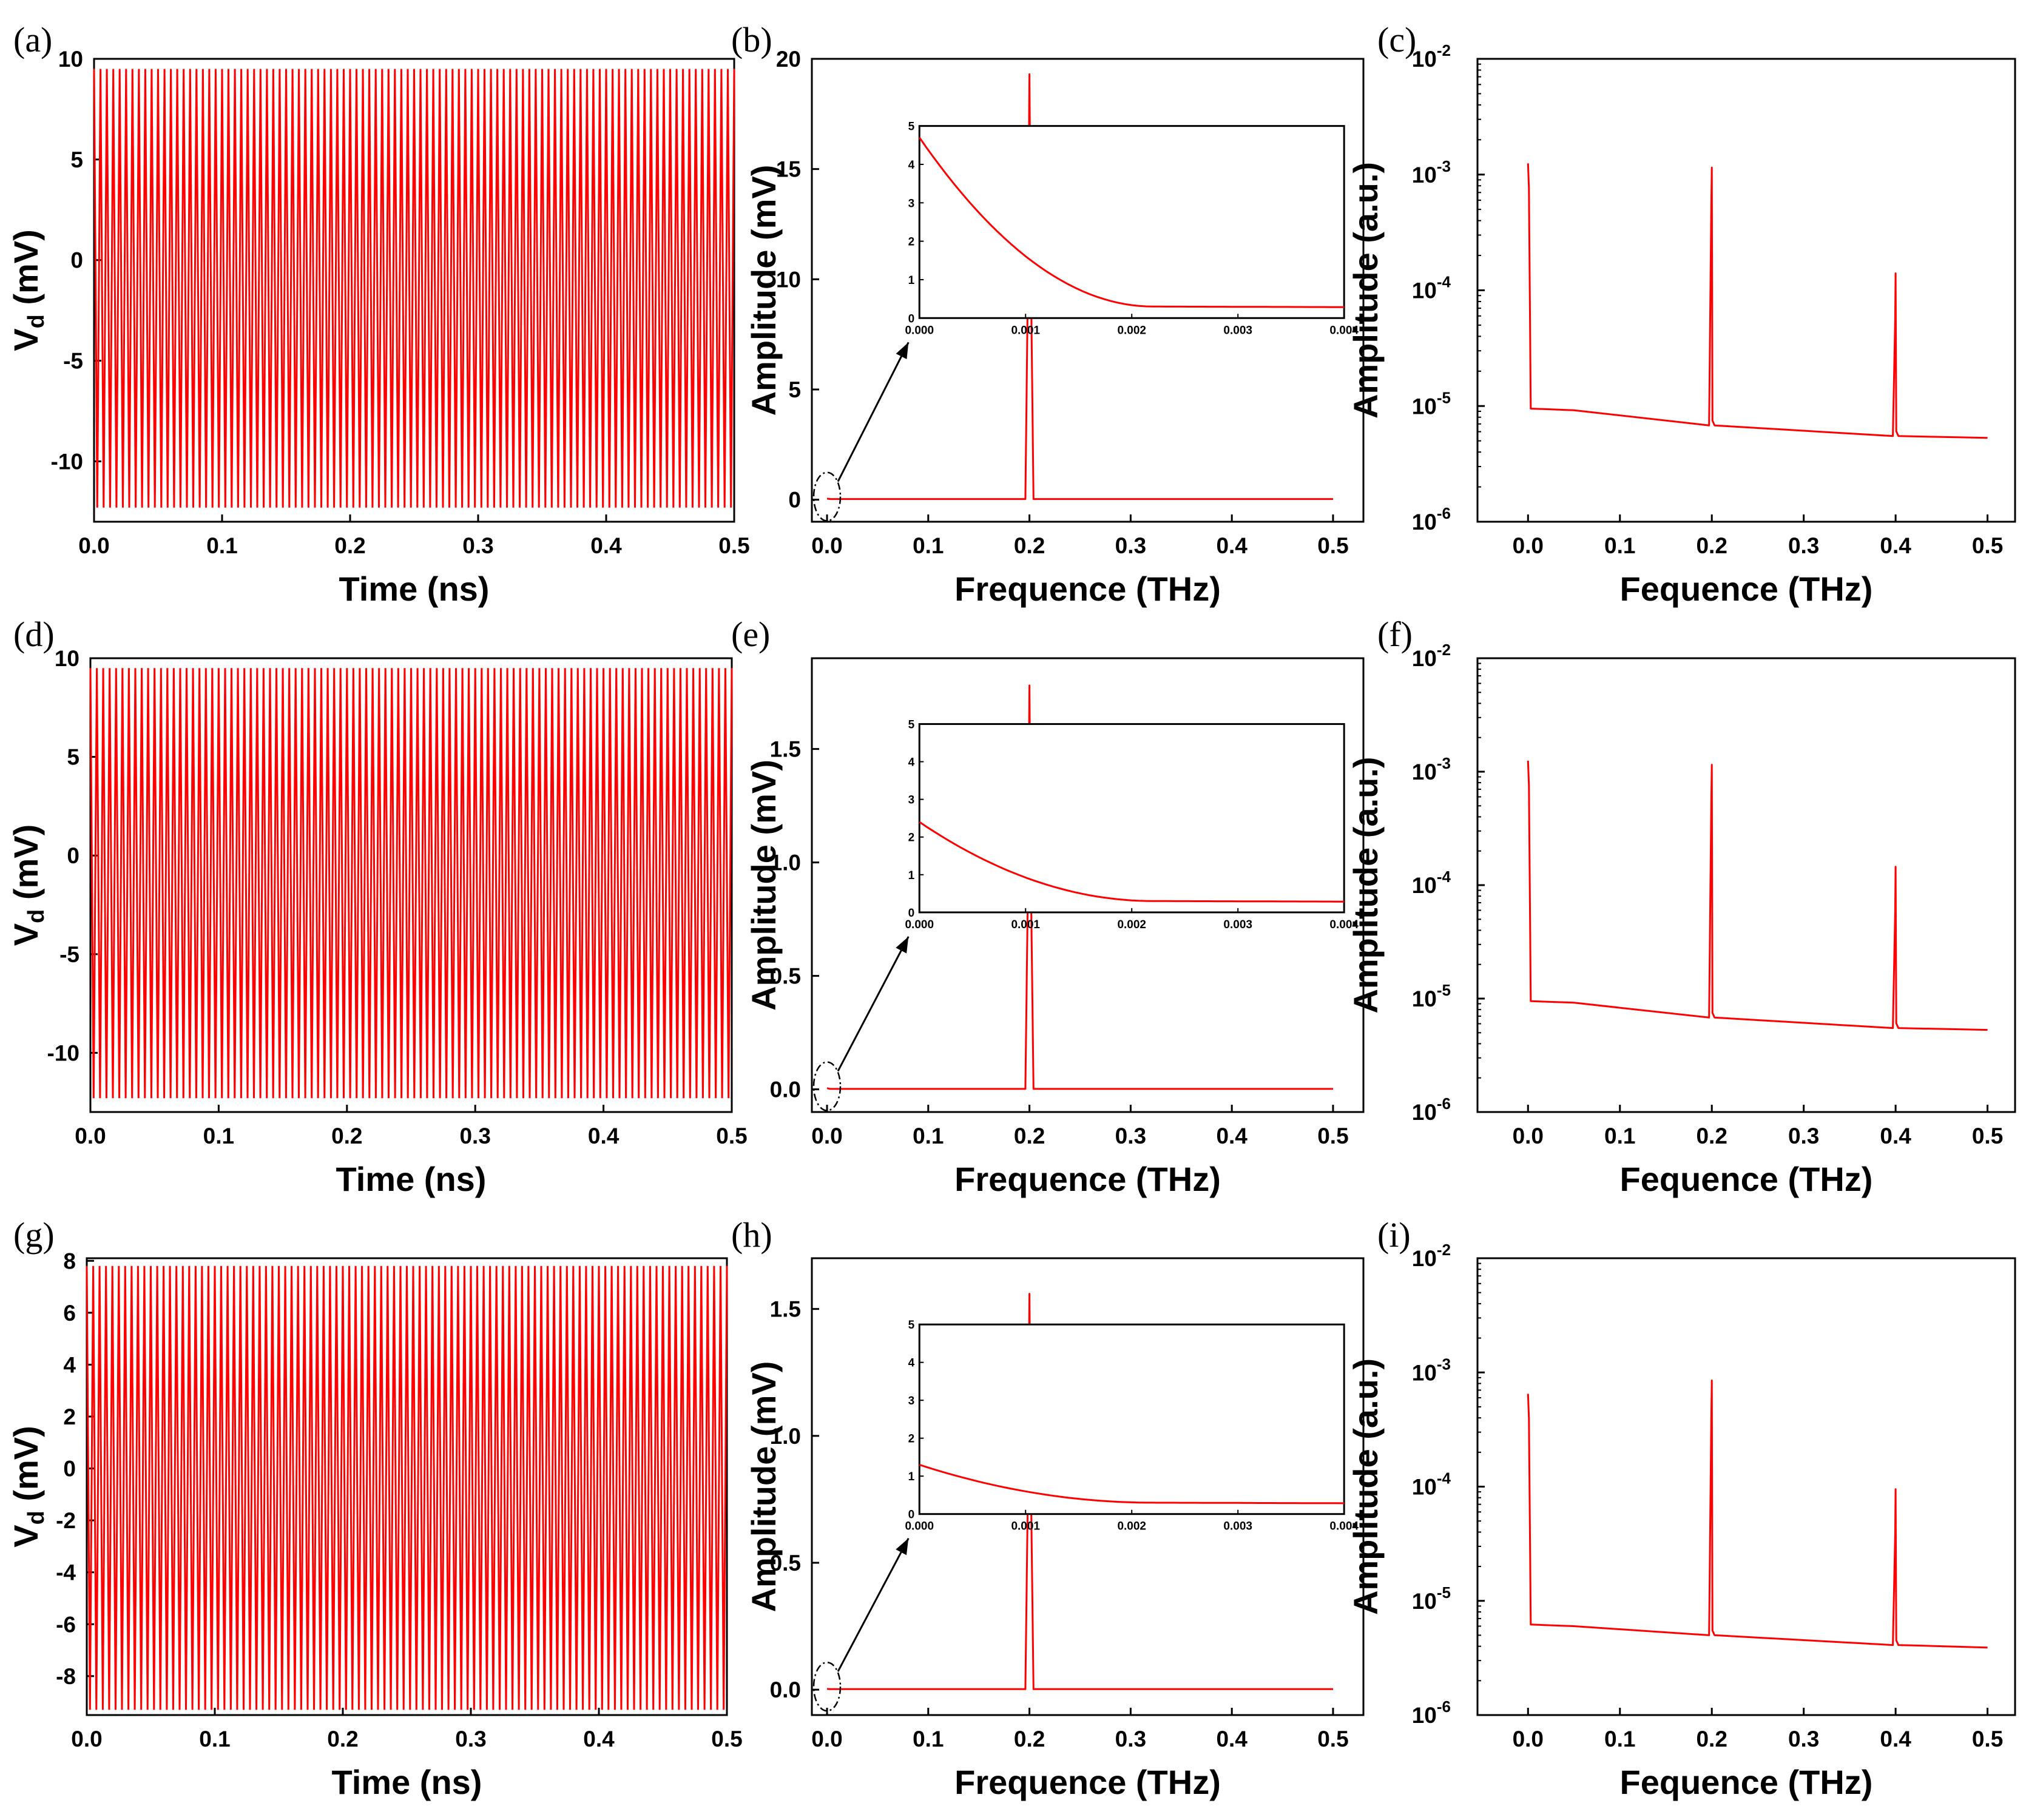 The image size is (2026, 1820). What do you see at coordinates (786, 1563) in the screenshot?
I see `y-tick-label: 0.5` at bounding box center [786, 1563].